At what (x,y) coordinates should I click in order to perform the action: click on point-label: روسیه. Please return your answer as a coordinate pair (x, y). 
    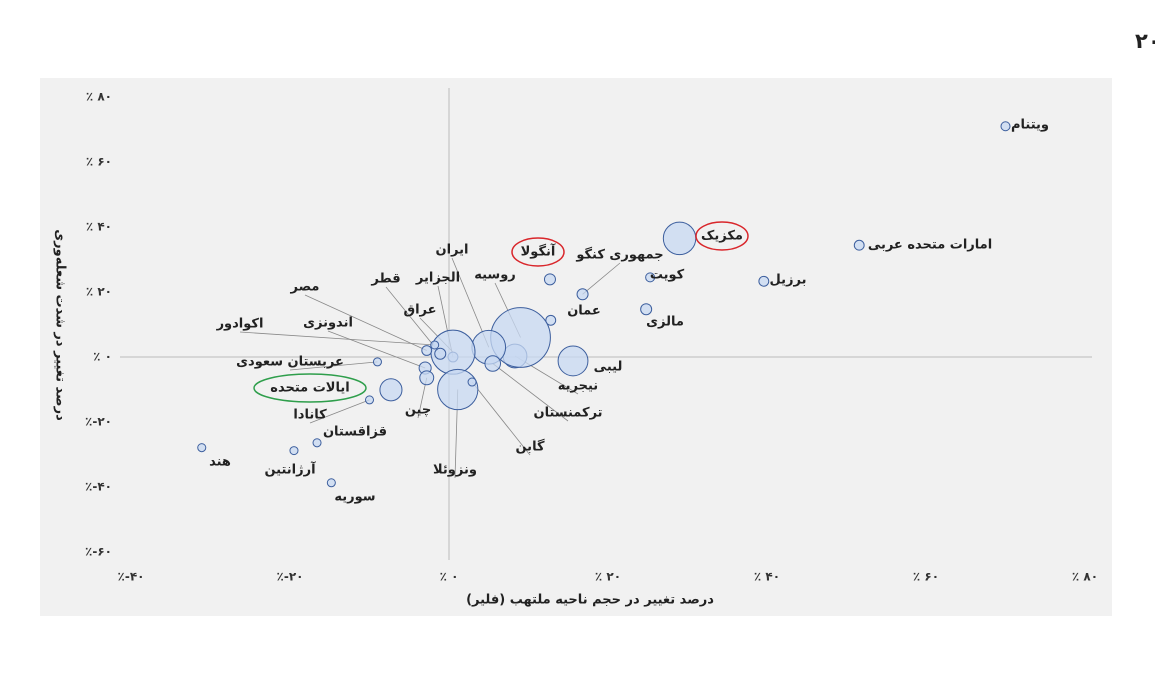
    Looking at the image, I should click on (495, 275).